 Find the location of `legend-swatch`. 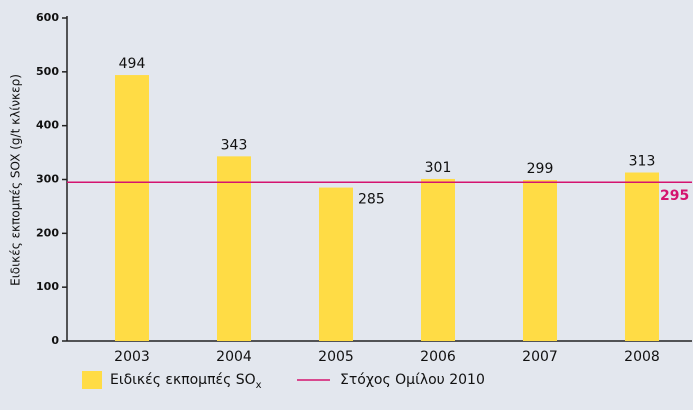

legend-swatch is located at coordinates (92, 380).